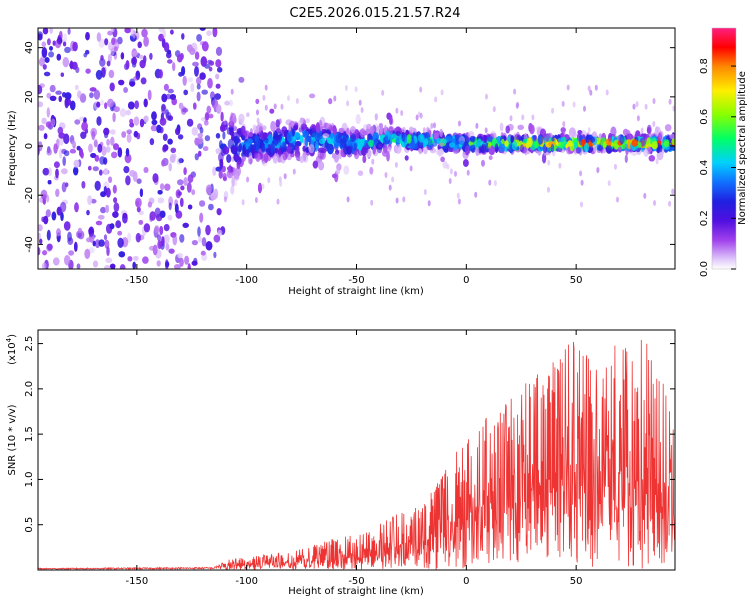 The height and width of the screenshot is (600, 750). Describe the element at coordinates (12, 439) in the screenshot. I see `snr-ylabel: SNR (10 * v/v)` at that location.